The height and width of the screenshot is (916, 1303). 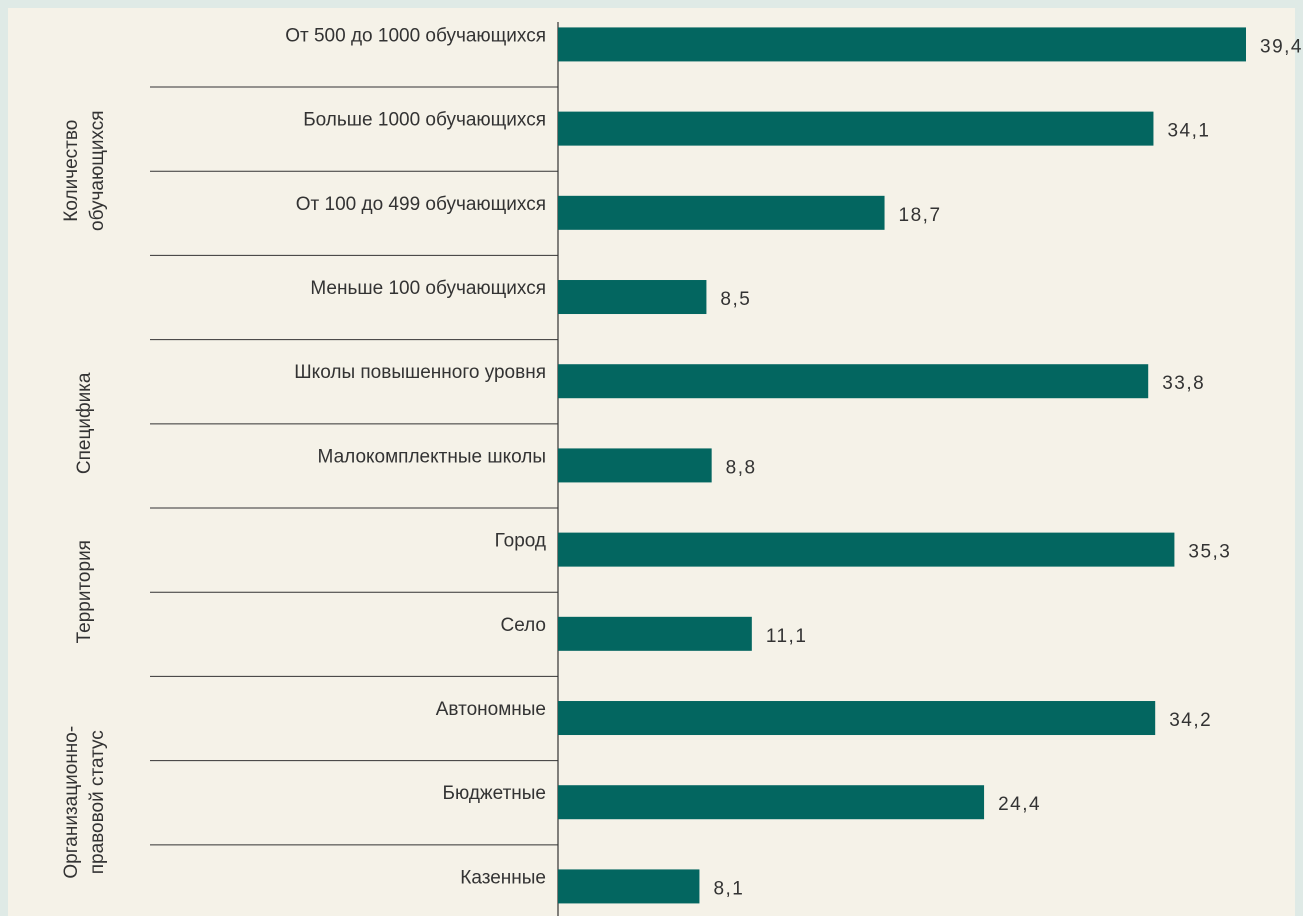 I want to click on category-label: Город, so click(x=520, y=541).